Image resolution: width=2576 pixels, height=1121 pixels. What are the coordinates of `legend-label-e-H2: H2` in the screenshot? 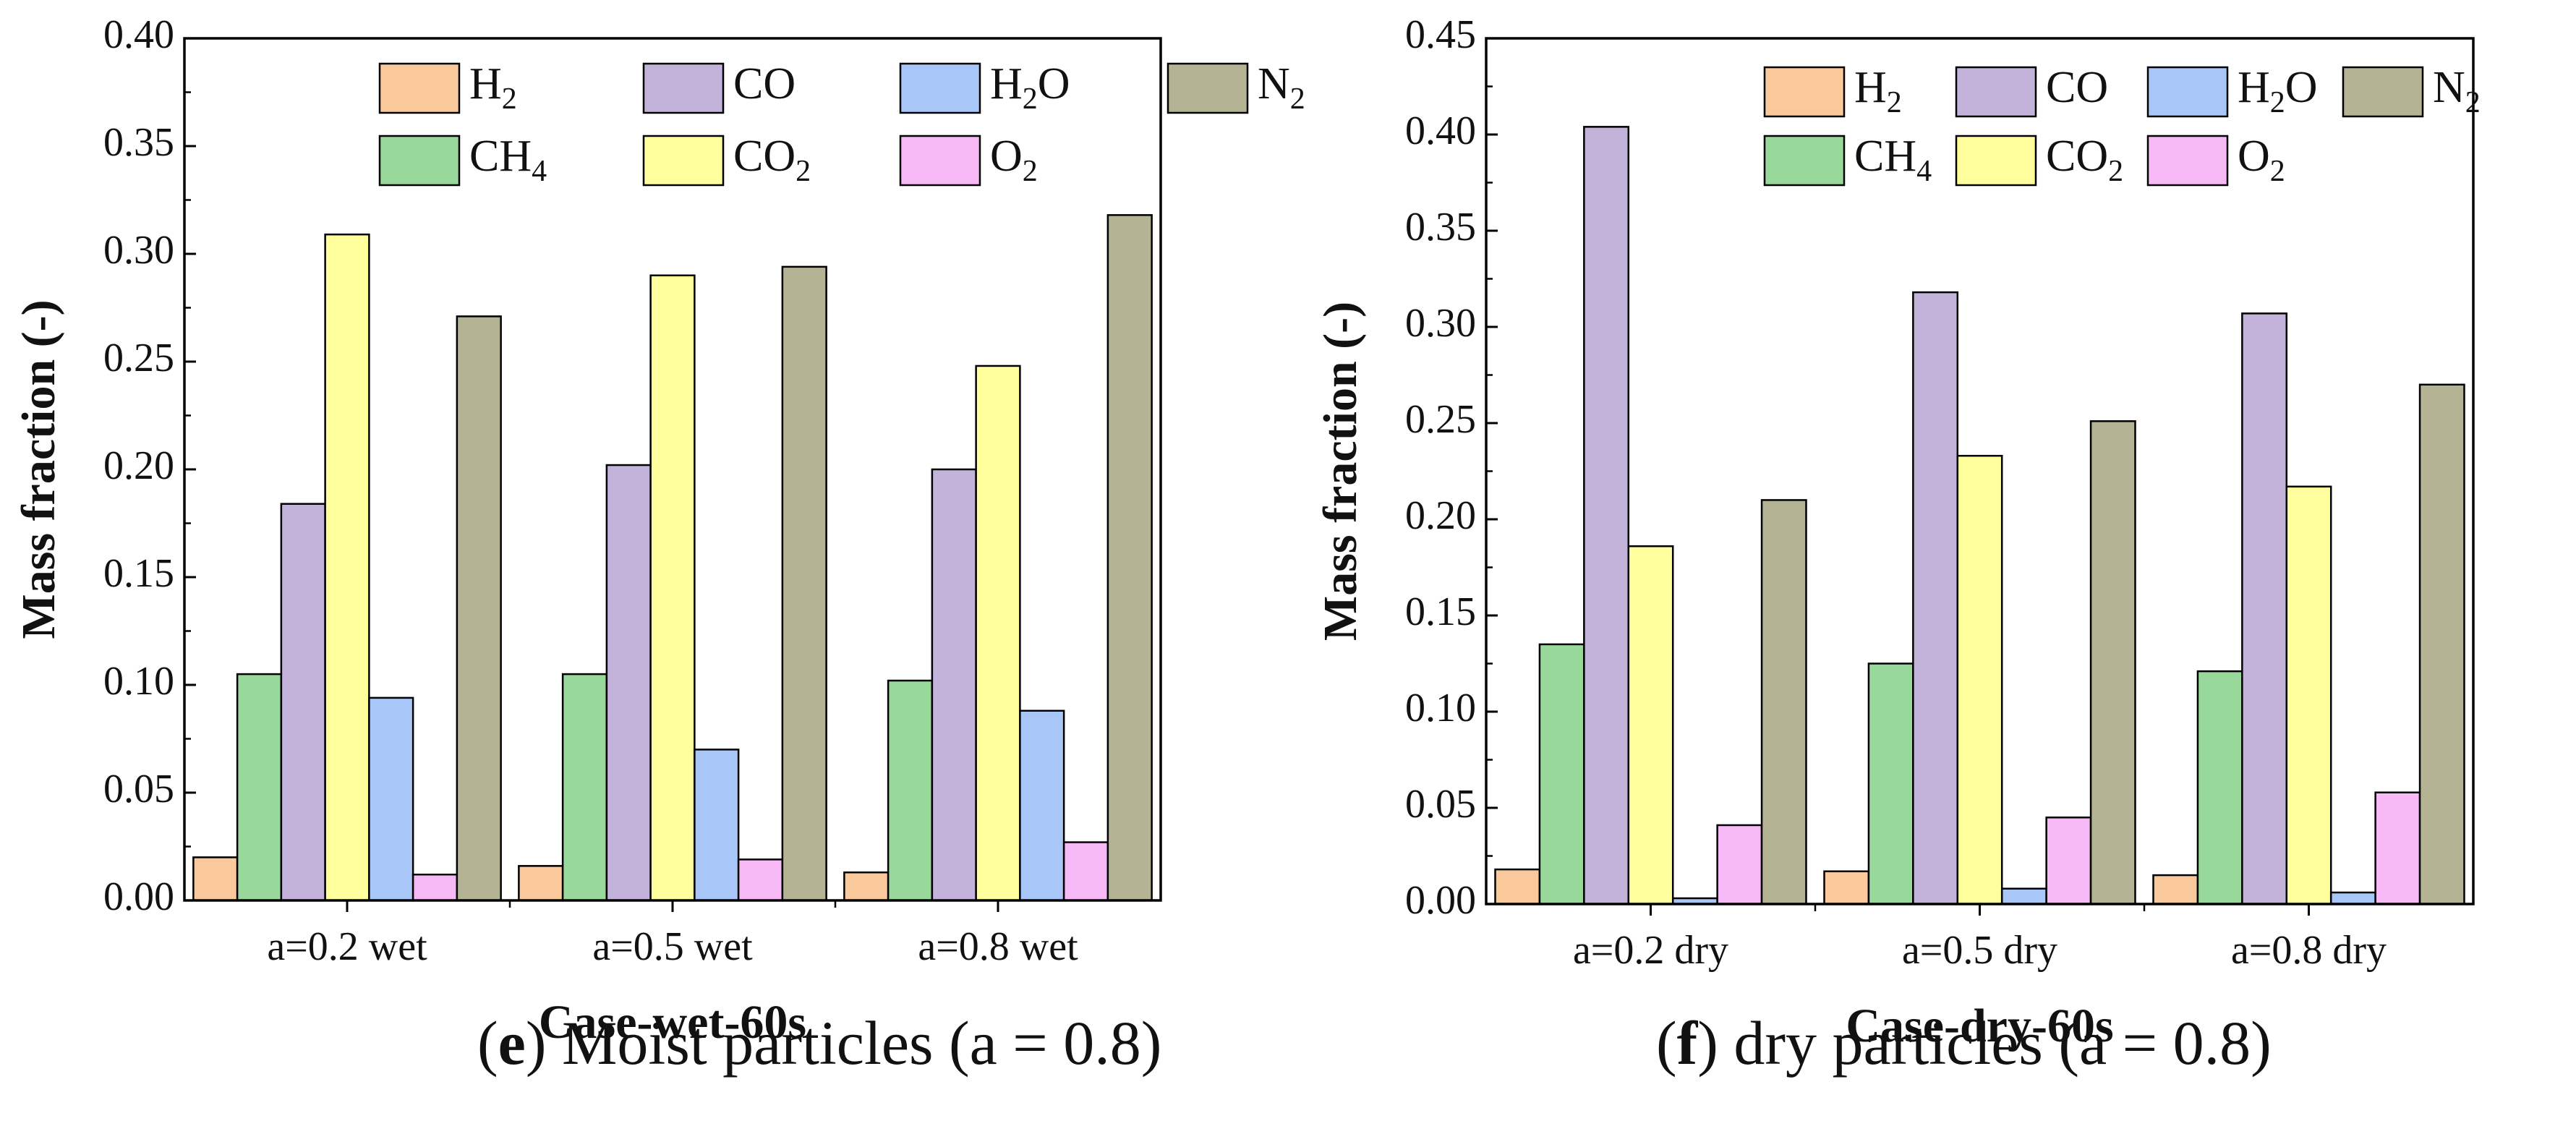 It's located at (493, 87).